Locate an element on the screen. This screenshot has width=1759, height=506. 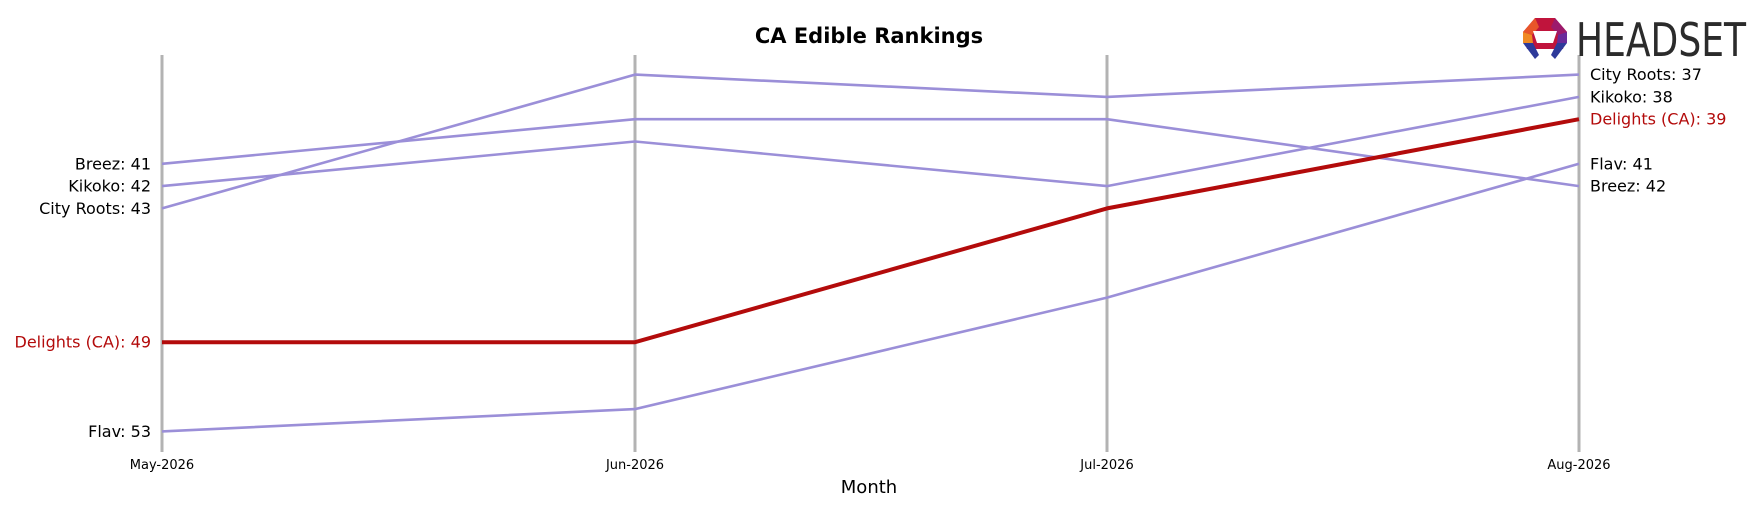
right-end-label: Delights (CA): 39 is located at coordinates (1658, 119).